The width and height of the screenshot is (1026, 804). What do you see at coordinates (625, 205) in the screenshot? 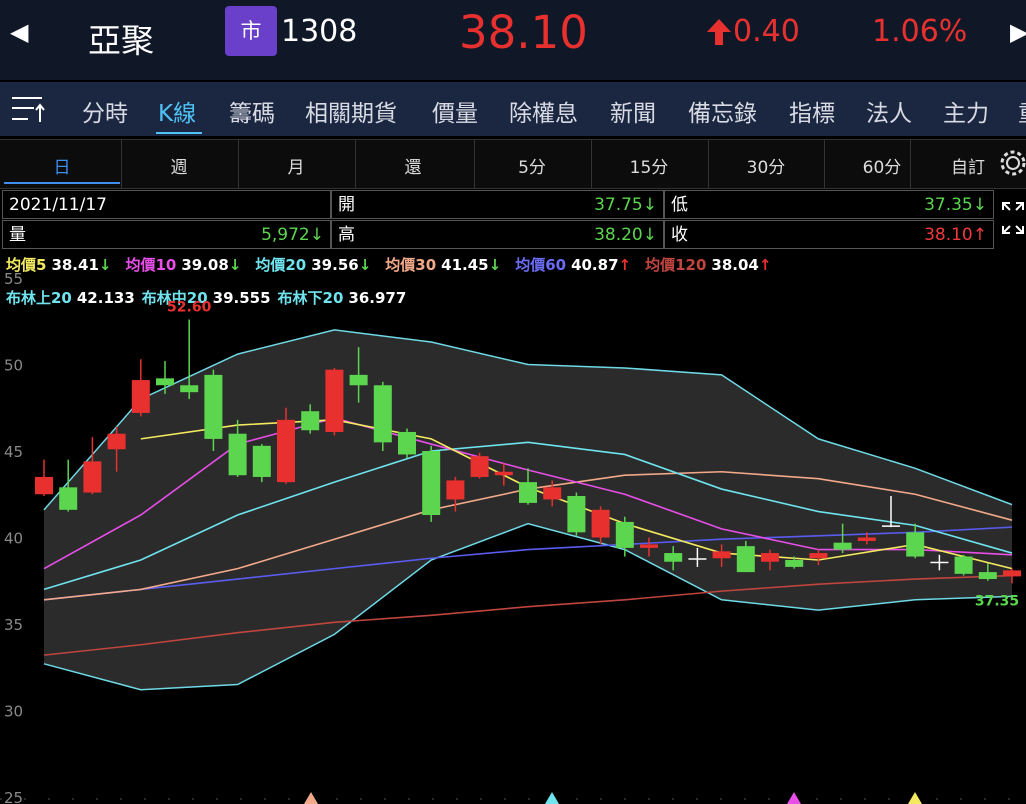
I see `info-value: 37.75↓` at bounding box center [625, 205].